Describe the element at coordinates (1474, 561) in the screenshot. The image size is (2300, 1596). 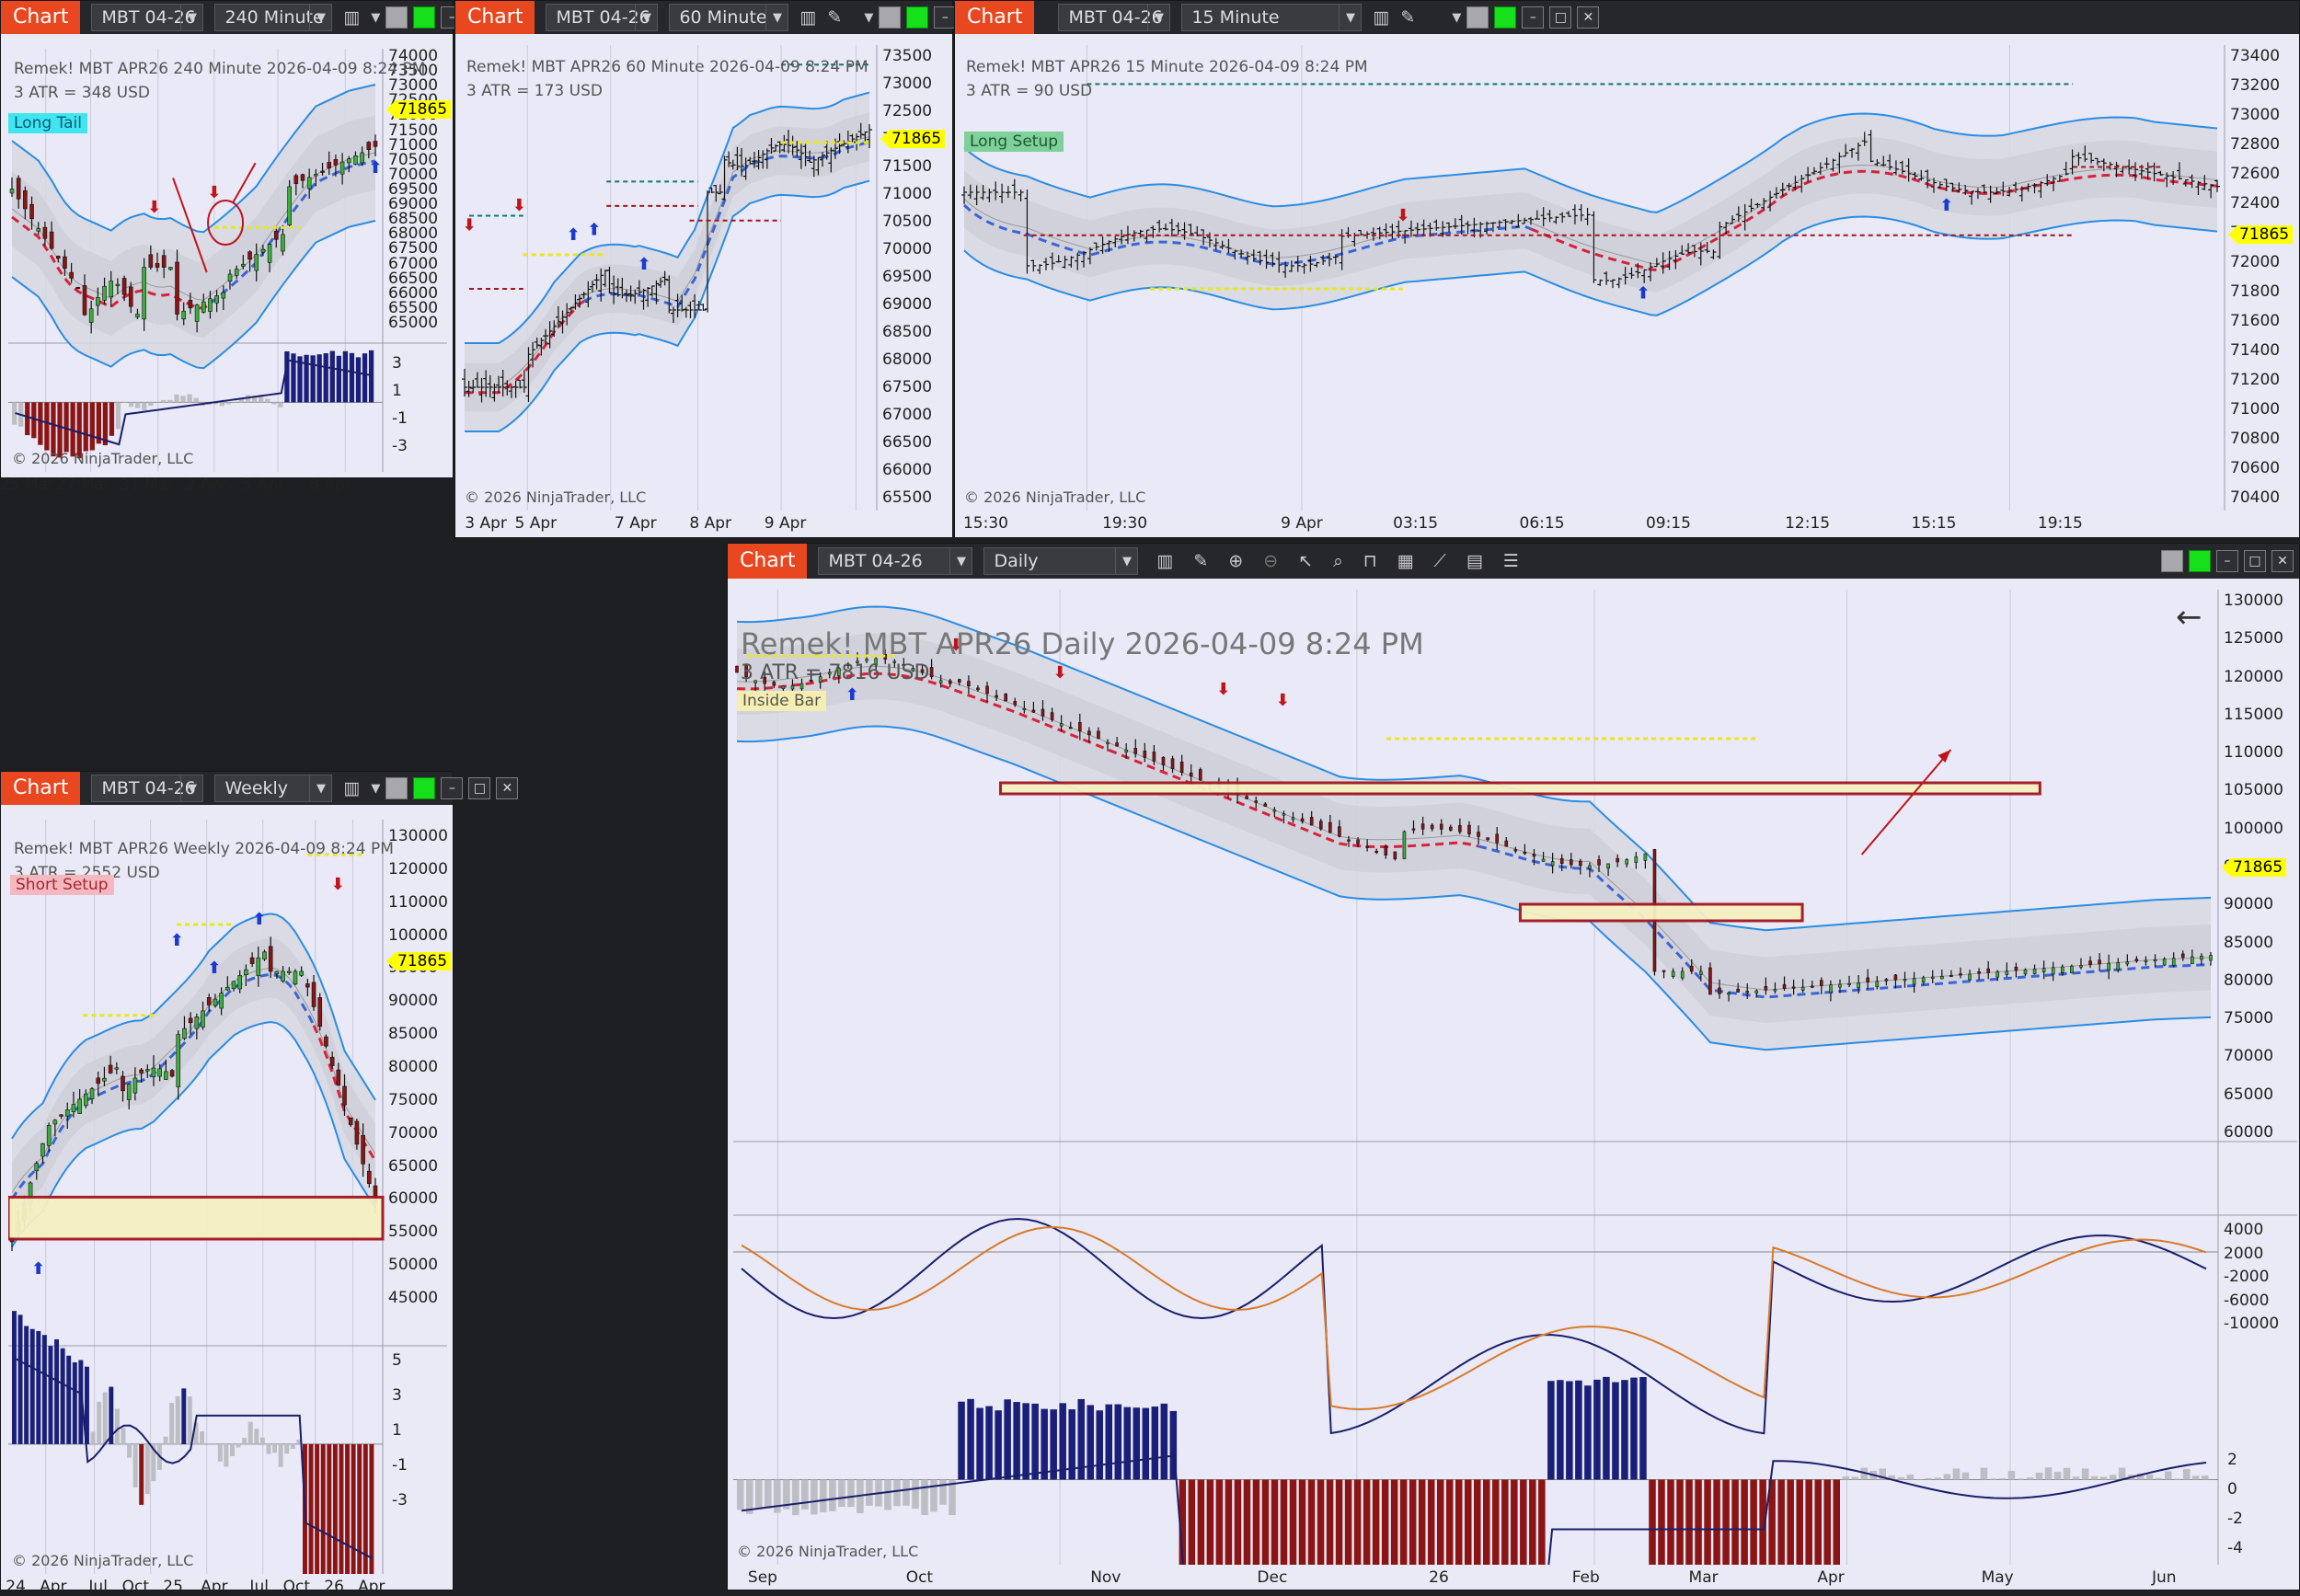
I see `templates-icon: ▤` at that location.